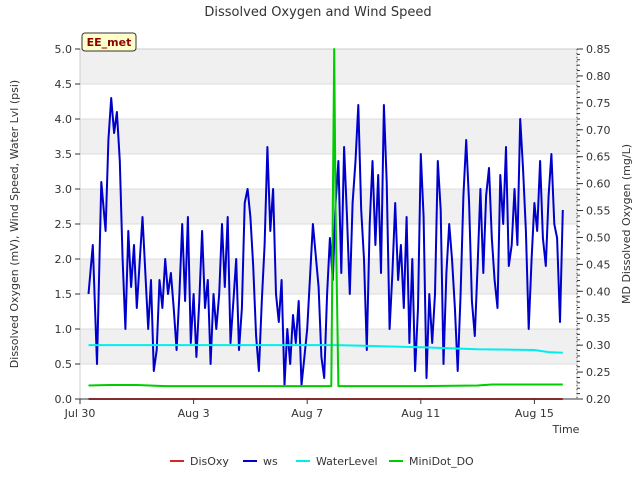  Describe the element at coordinates (534, 413) in the screenshot. I see `x-tick-label: Aug 15` at that location.